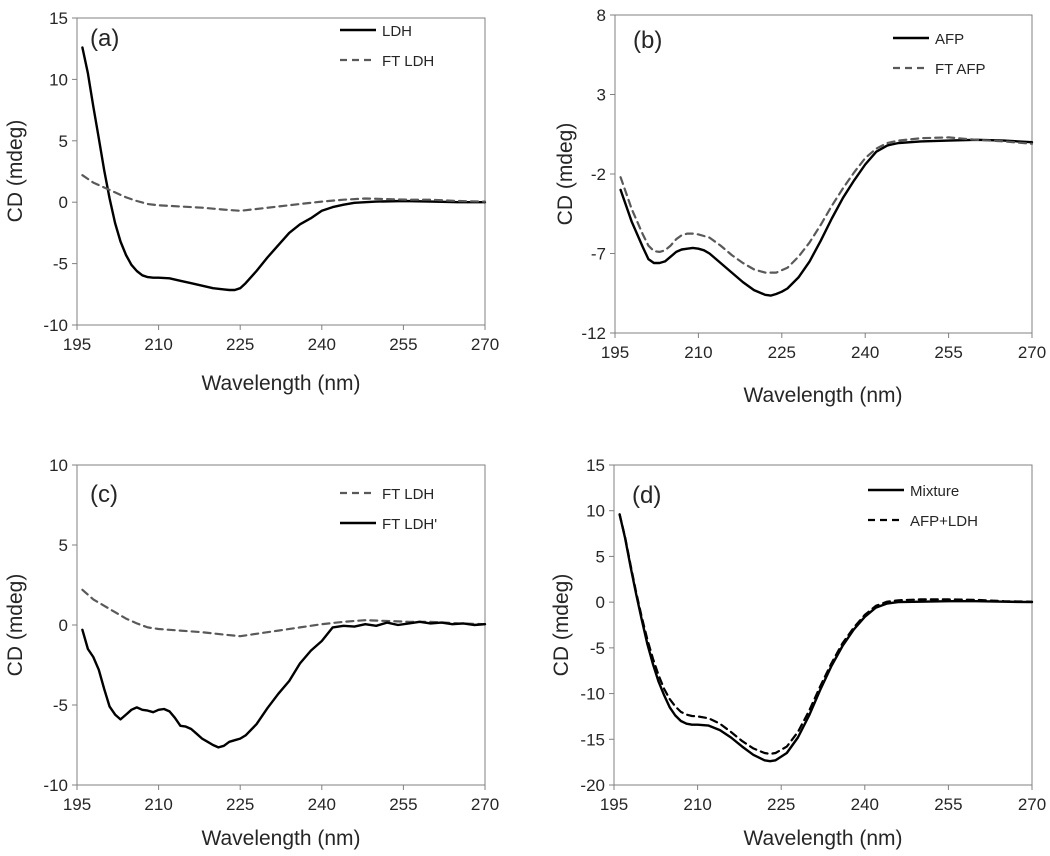 This screenshot has width=1050, height=856. I want to click on legend: LDH FT LDH, so click(387, 46).